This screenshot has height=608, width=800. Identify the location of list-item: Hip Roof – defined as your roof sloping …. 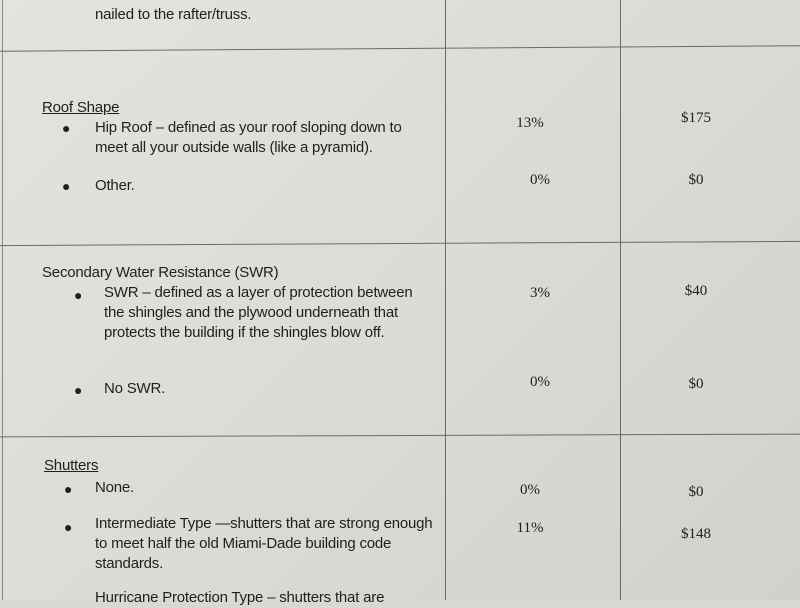
(248, 137).